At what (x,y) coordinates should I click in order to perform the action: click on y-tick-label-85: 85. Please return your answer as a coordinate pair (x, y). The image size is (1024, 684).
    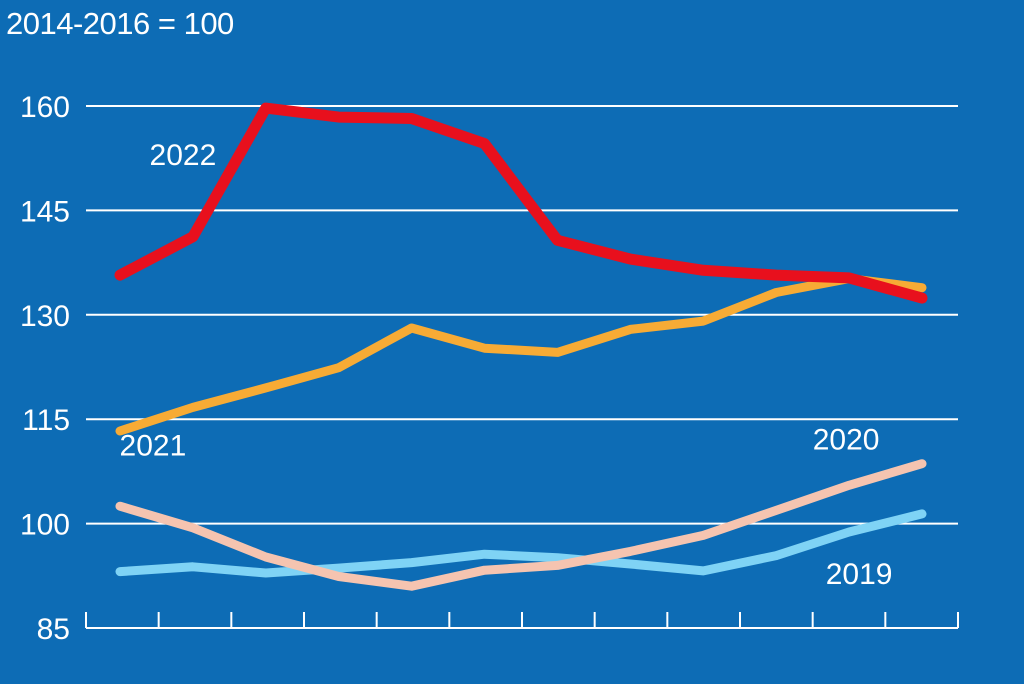
    Looking at the image, I should click on (53, 629).